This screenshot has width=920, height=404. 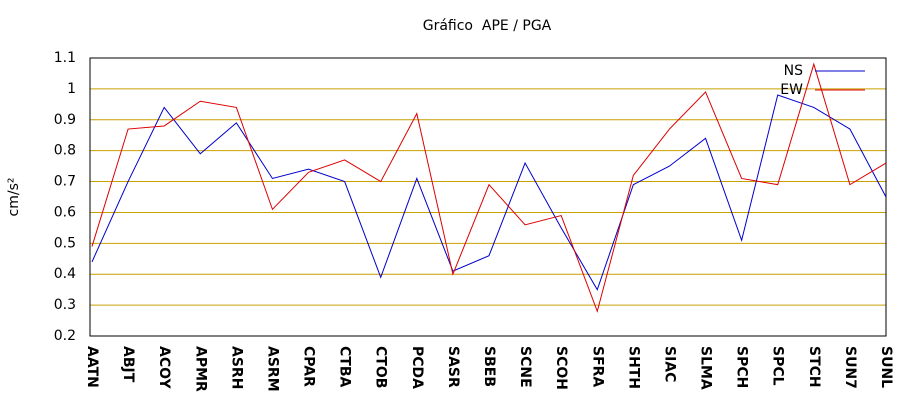 What do you see at coordinates (742, 367) in the screenshot?
I see `x-tick-label: SPCH` at bounding box center [742, 367].